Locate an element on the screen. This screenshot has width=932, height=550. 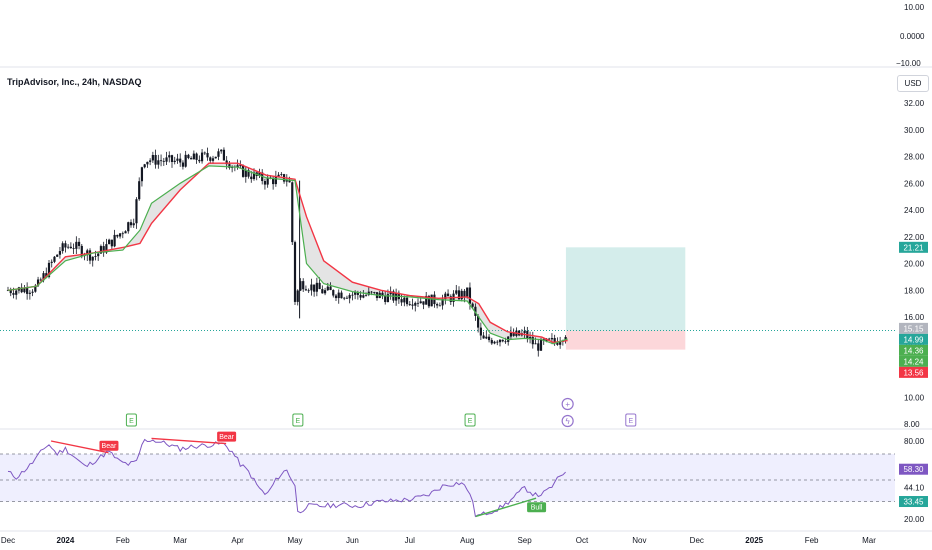
price-tick-label: 30.00 is located at coordinates (914, 130).